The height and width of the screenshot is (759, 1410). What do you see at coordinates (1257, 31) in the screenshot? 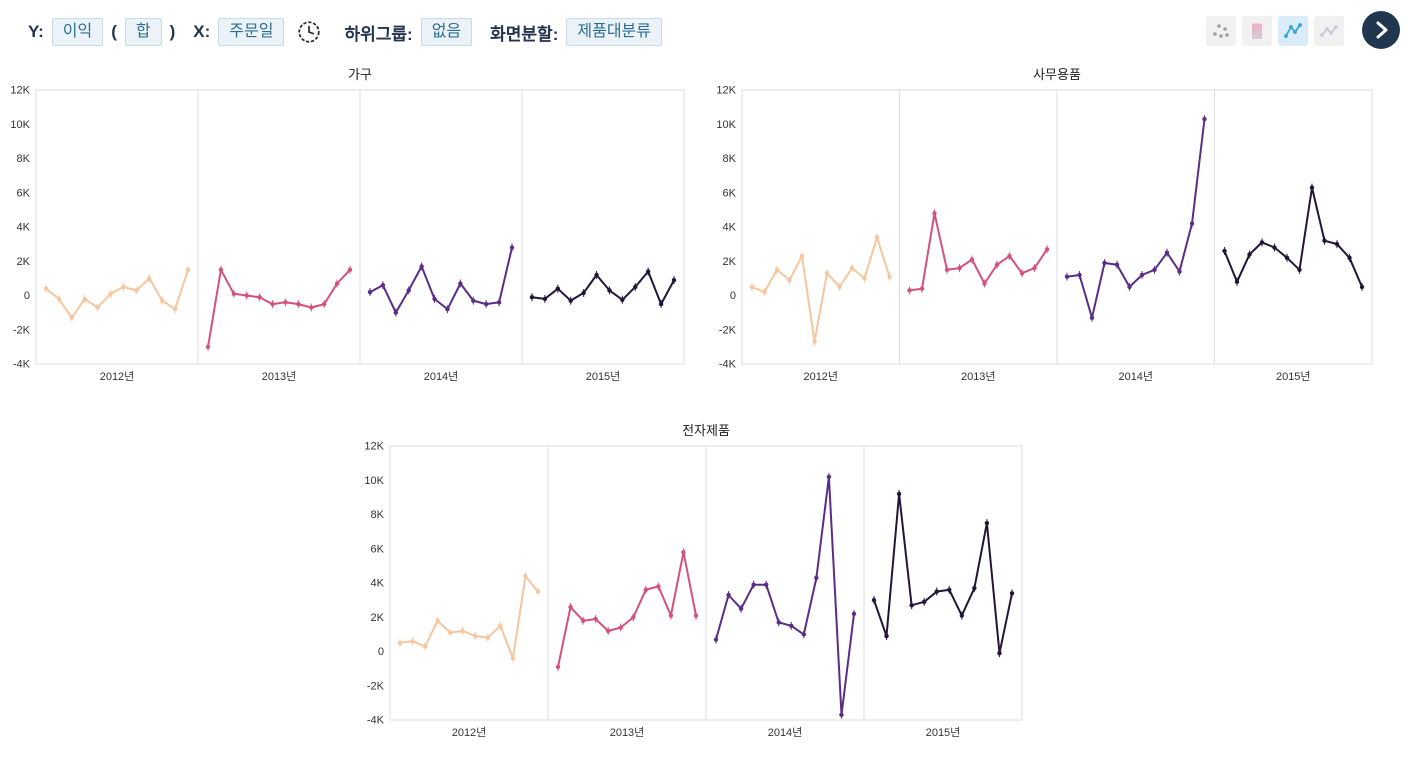
I see `bar-chart-icon` at bounding box center [1257, 31].